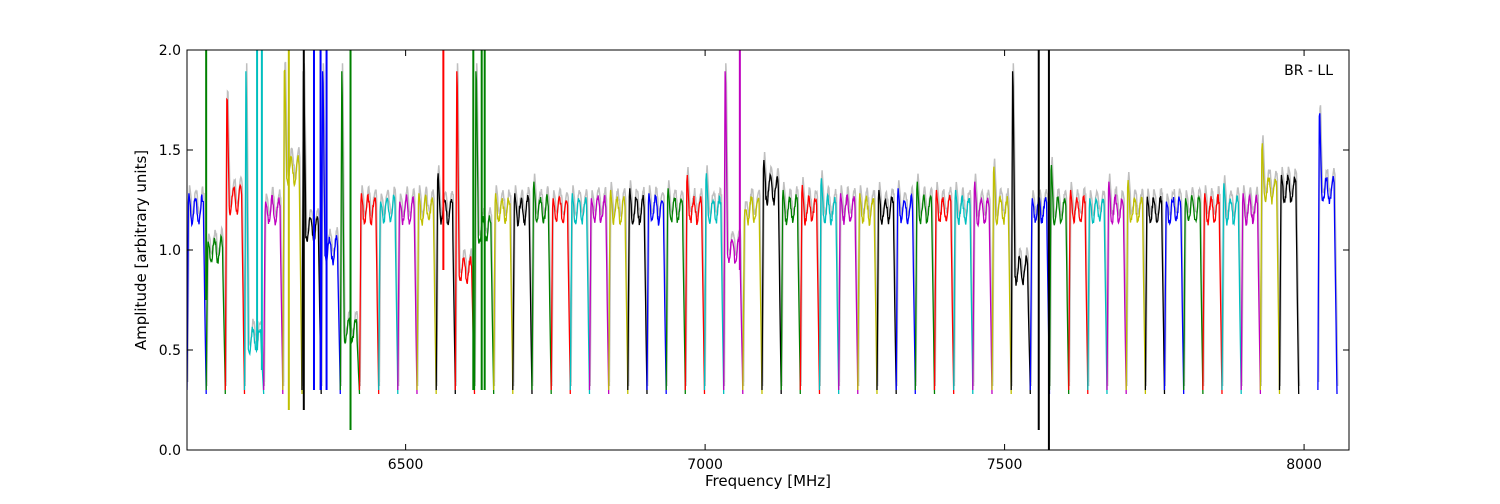 This screenshot has width=1500, height=504. I want to click on x-axis-label: Frequency [MHz], so click(768, 481).